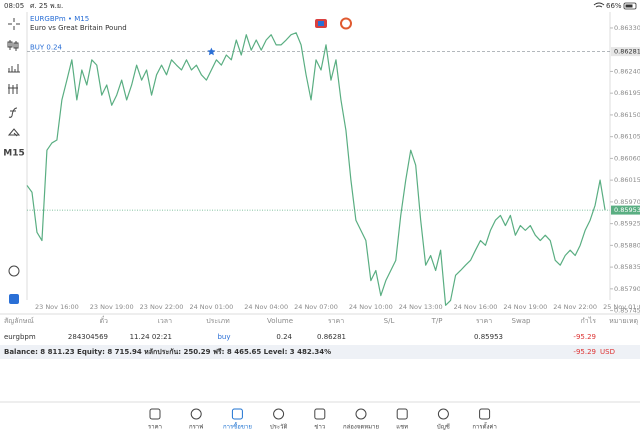 This screenshot has height=447, width=640. I want to click on y-tick-label: 0.86015, so click(627, 180).